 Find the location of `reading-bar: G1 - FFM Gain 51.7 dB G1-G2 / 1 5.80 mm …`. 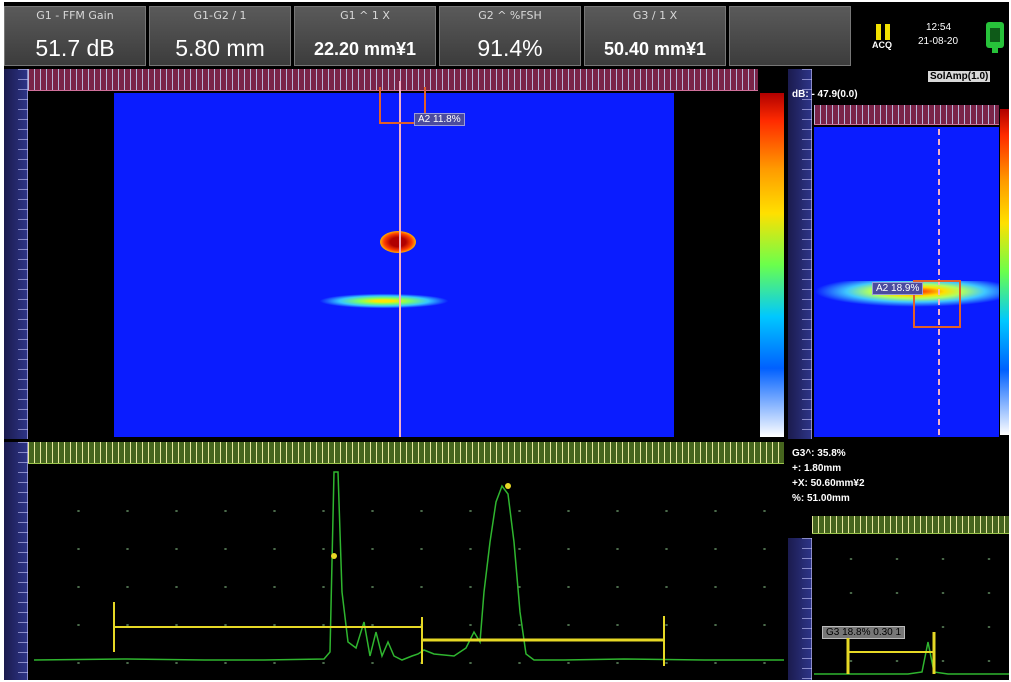

reading-bar: G1 - FFM Gain 51.7 dB G1-G2 / 1 5.80 mm … is located at coordinates (506, 35).